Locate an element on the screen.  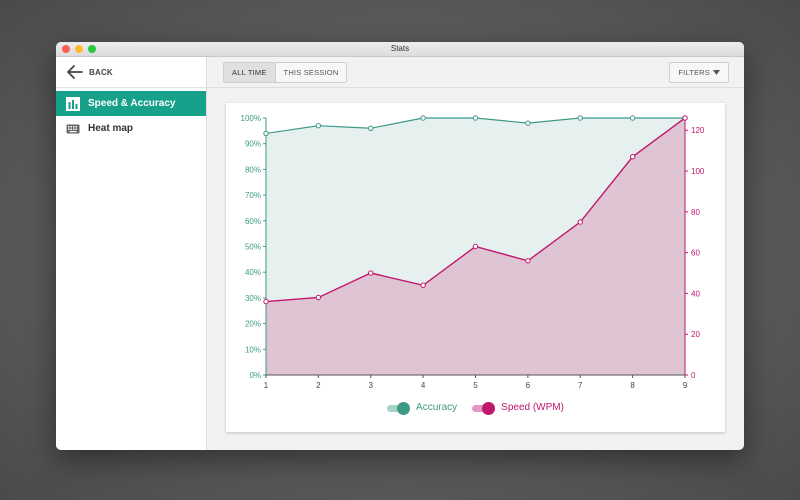
sidebar: BACK Speed & Accuracy is located at coordinates (131, 253).